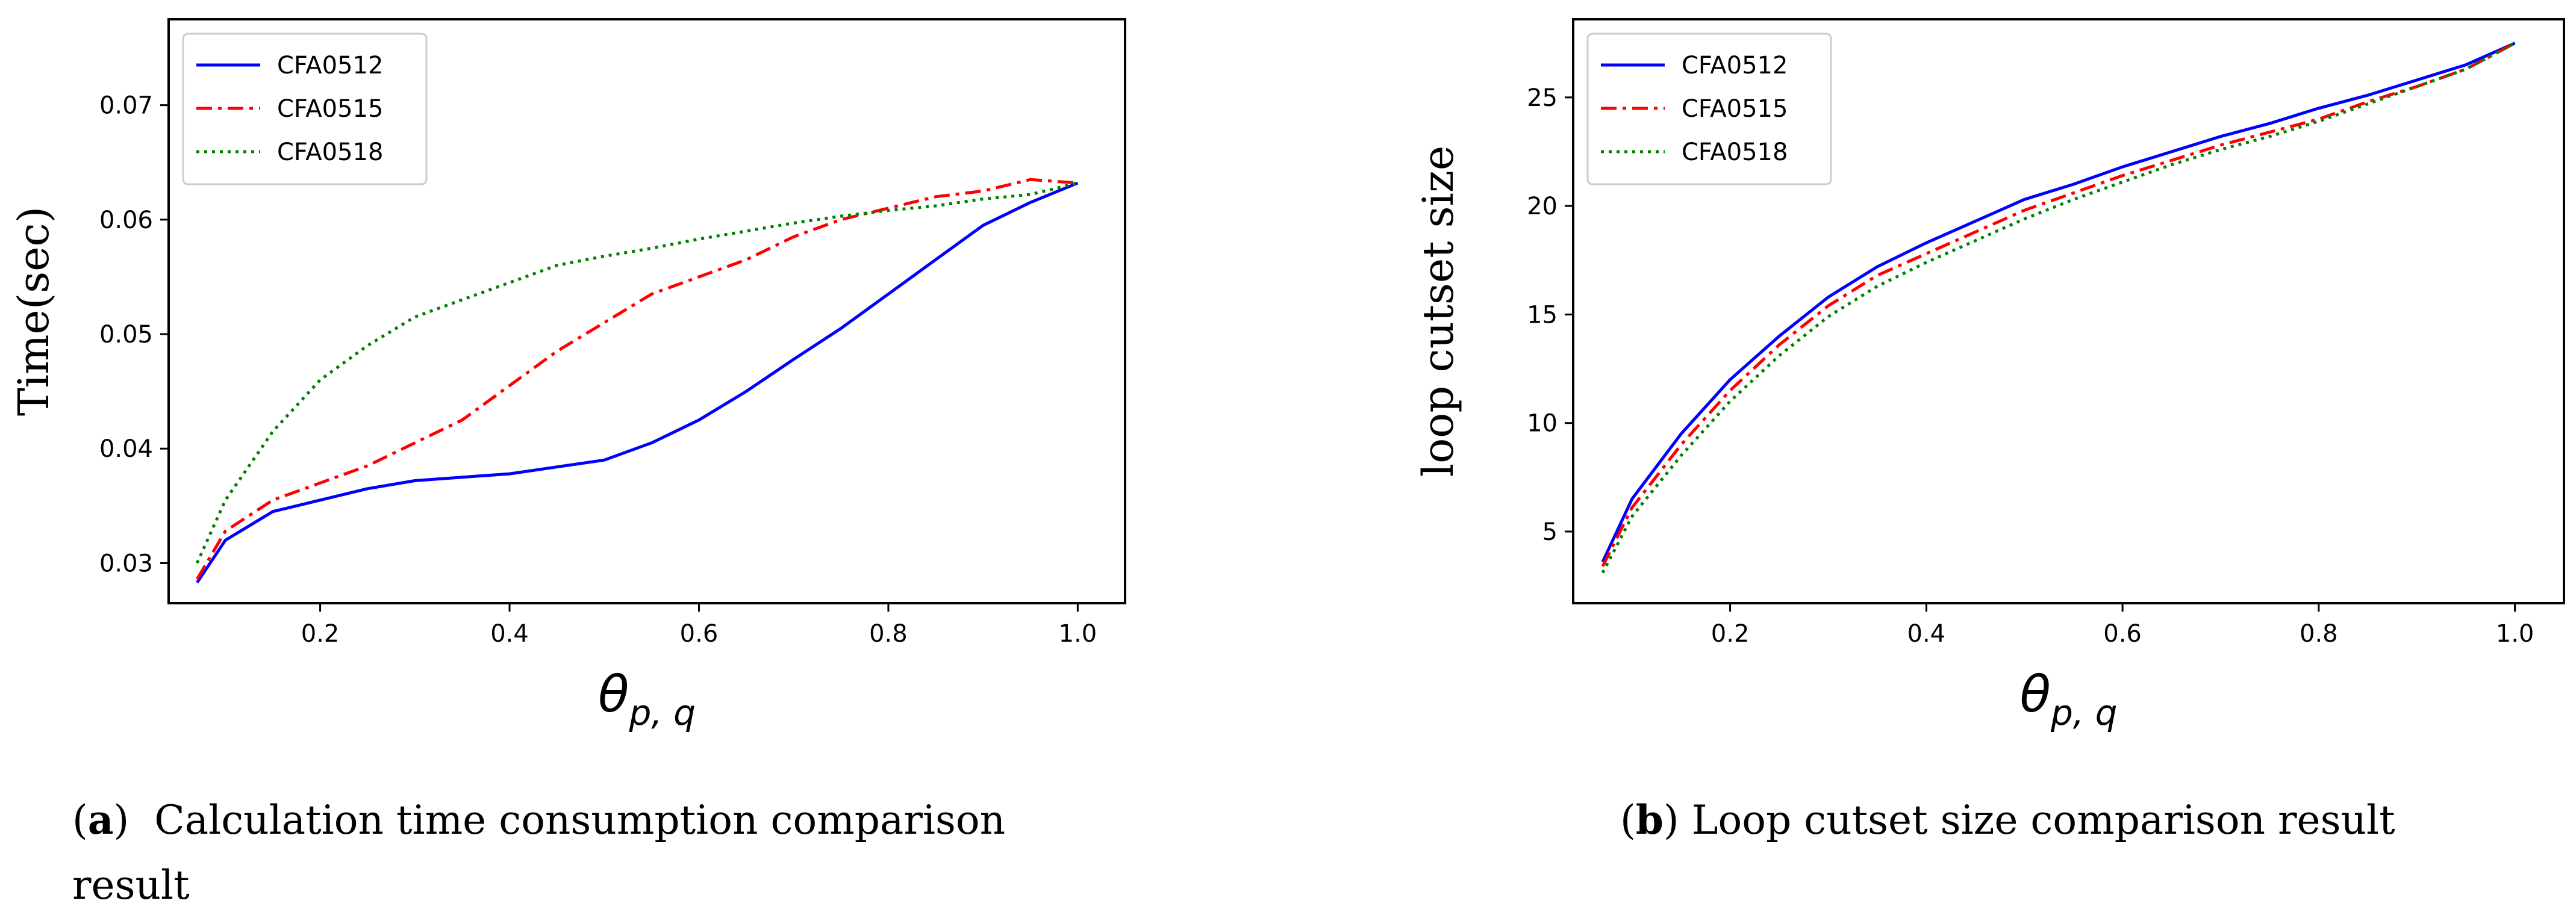 The width and height of the screenshot is (2576, 918). I want to click on series-line-cfa0515, so click(637, 379).